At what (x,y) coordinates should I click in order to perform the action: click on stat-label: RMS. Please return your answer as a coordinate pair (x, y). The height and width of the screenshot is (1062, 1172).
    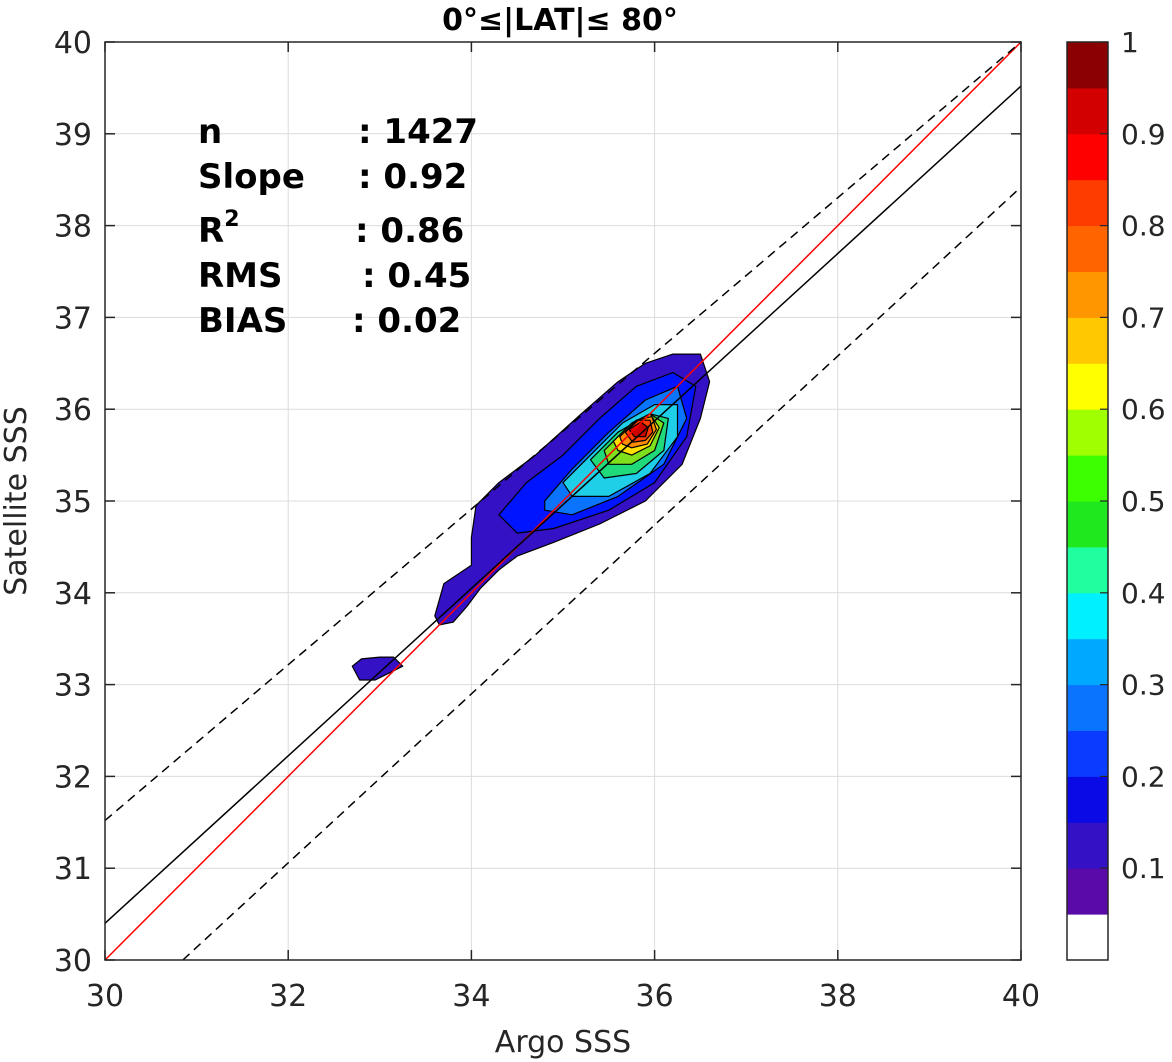
    Looking at the image, I should click on (240, 276).